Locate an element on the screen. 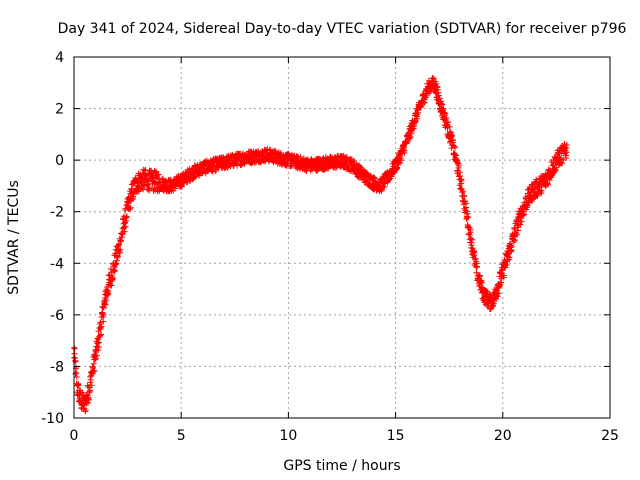 Image resolution: width=640 pixels, height=480 pixels. x-axis-label: GPS time / hours is located at coordinates (341, 466).